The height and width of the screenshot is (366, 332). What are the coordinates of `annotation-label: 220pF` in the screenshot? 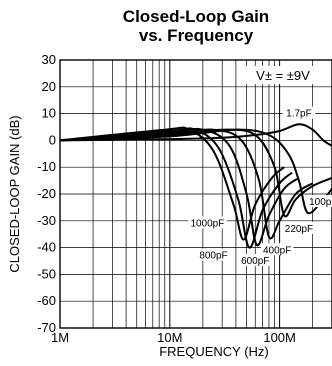 It's located at (299, 229).